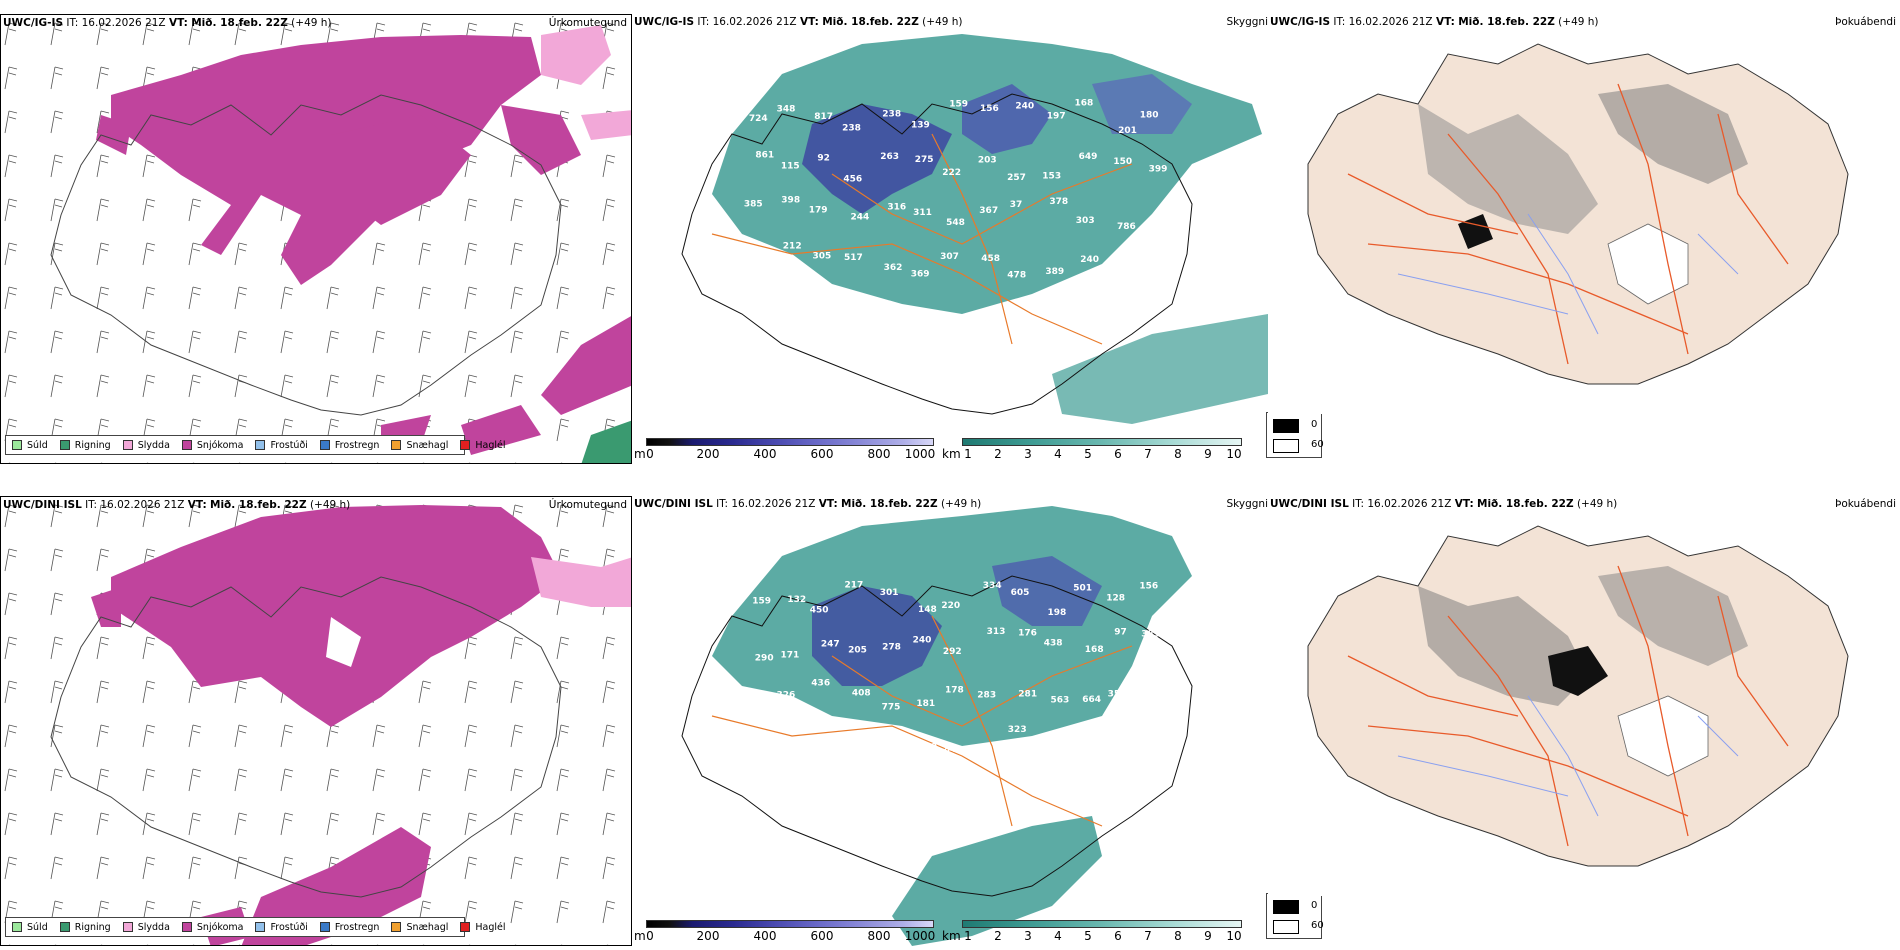  Describe the element at coordinates (862, 756) in the screenshot. I see `visibility-label: 738` at that location.